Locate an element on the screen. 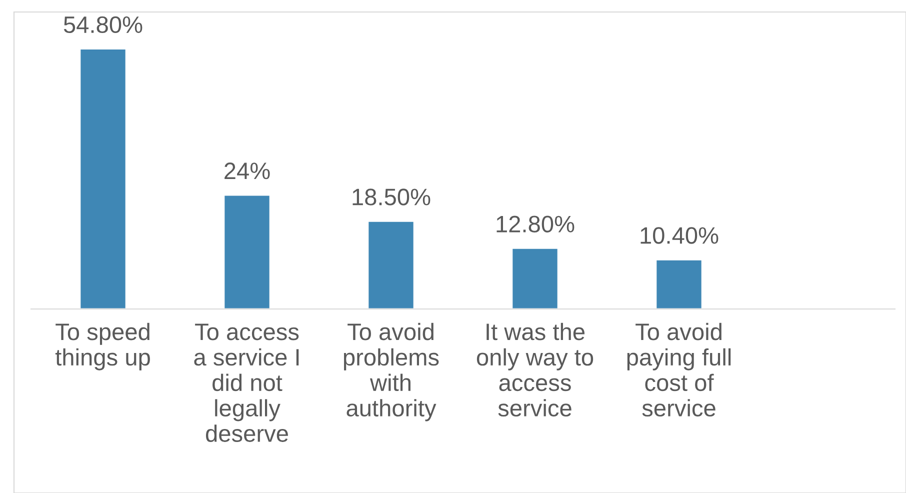 The height and width of the screenshot is (493, 906). data-label: 18.50% is located at coordinates (391, 197).